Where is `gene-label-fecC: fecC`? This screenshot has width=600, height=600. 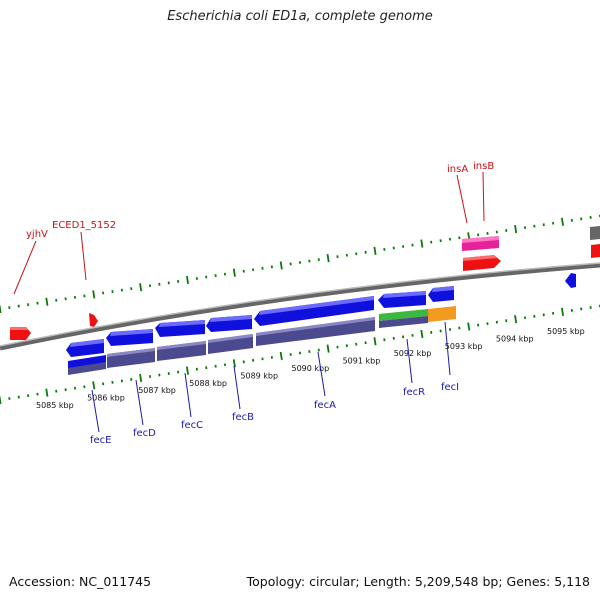 gene-label-fecC: fecC is located at coordinates (192, 425).